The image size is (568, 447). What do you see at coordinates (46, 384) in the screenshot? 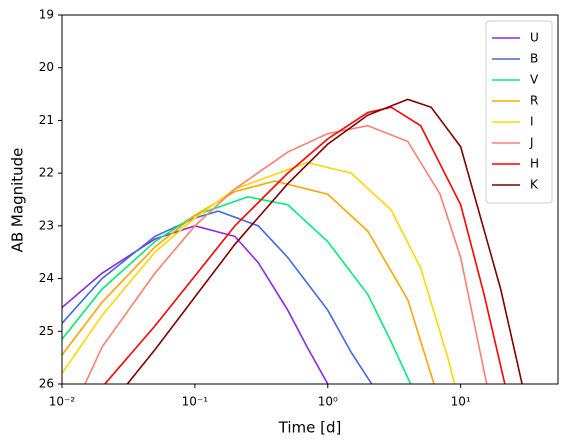
I see `y-tick-label: 26` at bounding box center [46, 384].